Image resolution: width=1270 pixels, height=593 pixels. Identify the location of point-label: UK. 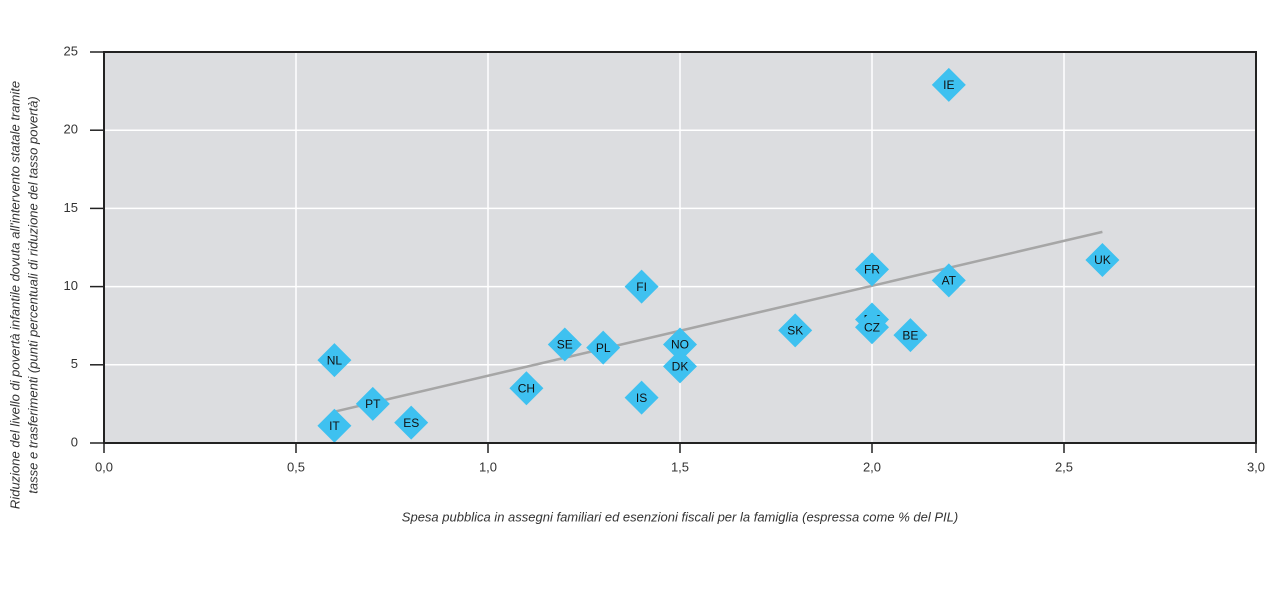
(1102, 260).